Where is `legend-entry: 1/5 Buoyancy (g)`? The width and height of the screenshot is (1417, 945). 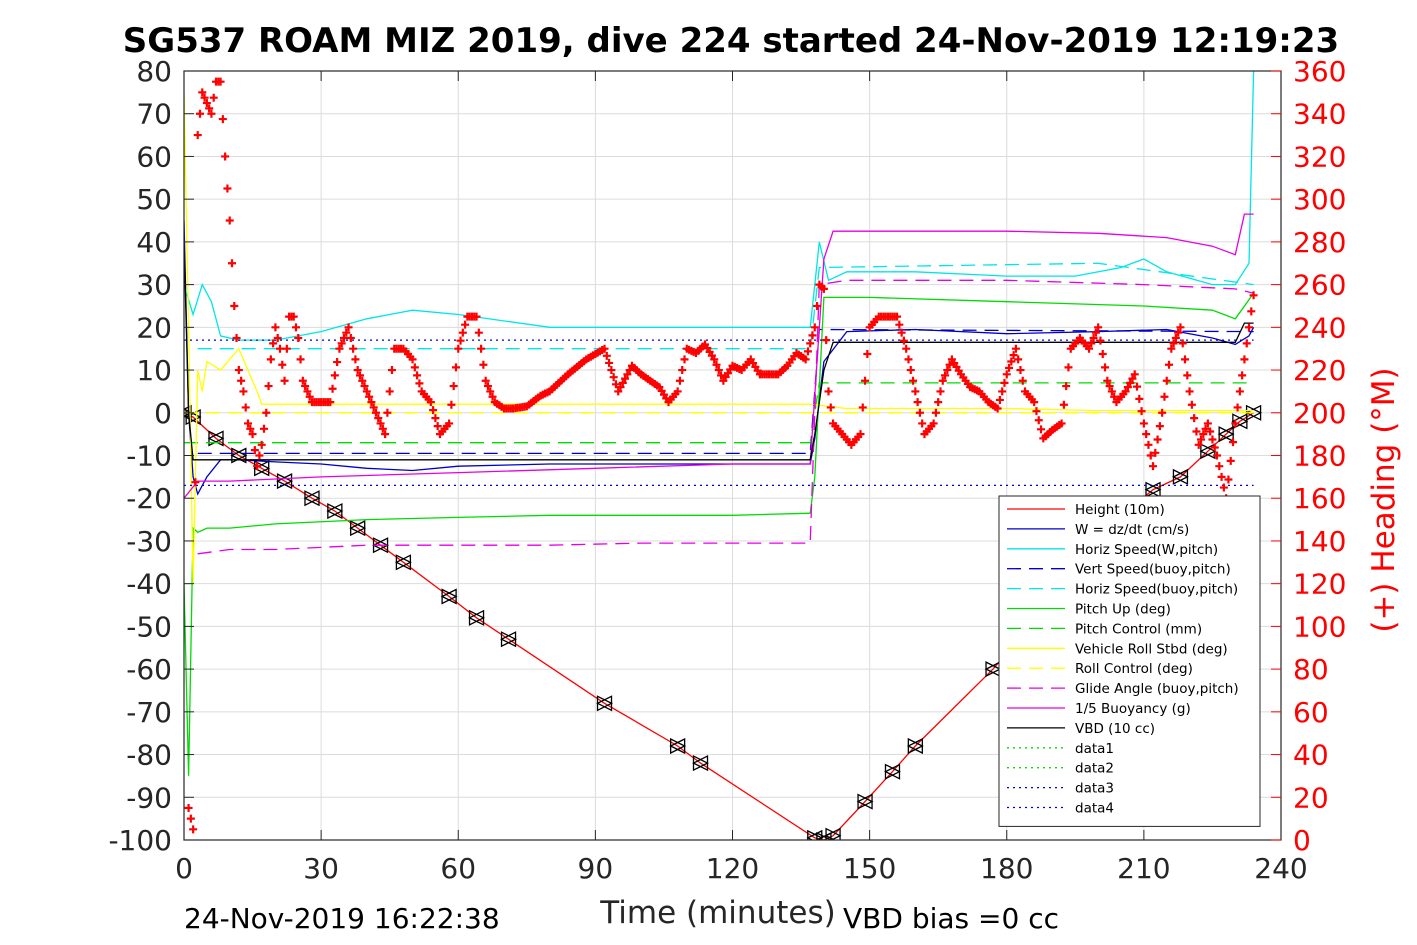 legend-entry: 1/5 Buoyancy (g) is located at coordinates (1133, 709).